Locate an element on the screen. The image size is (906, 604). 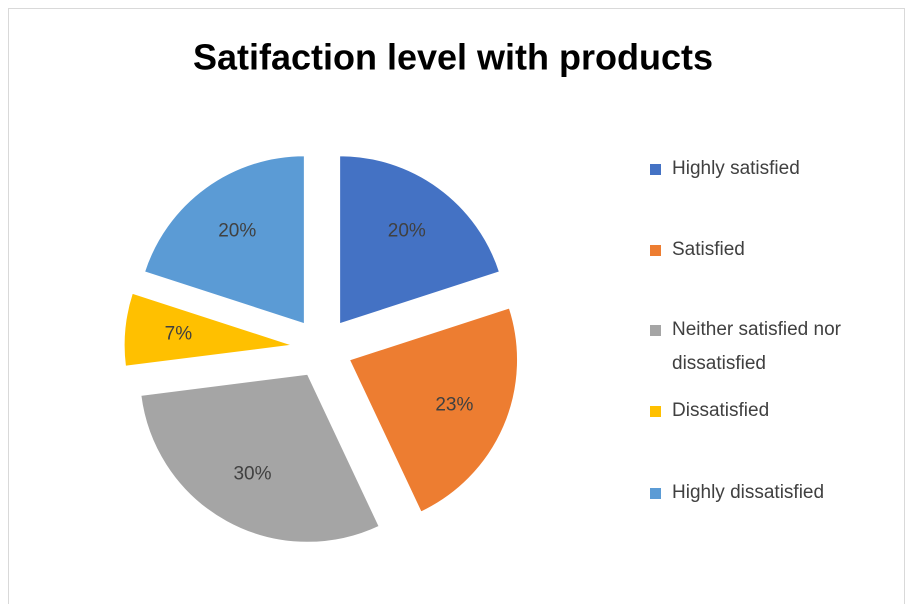
data-label: 23% is located at coordinates (454, 404).